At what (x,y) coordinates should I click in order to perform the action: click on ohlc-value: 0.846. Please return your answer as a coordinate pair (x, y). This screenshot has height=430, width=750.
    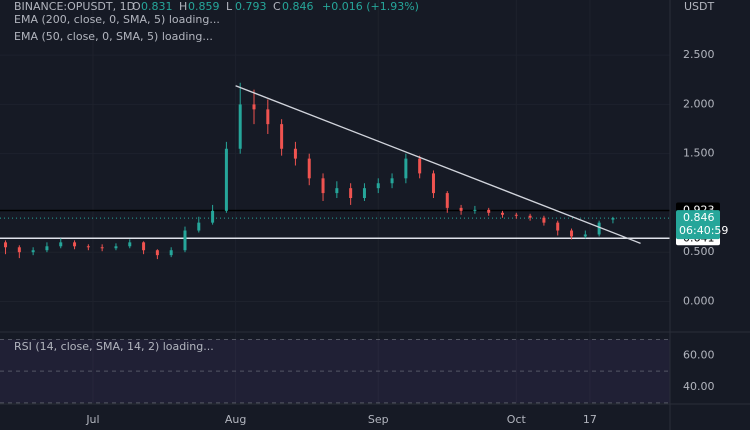
    Looking at the image, I should click on (298, 6).